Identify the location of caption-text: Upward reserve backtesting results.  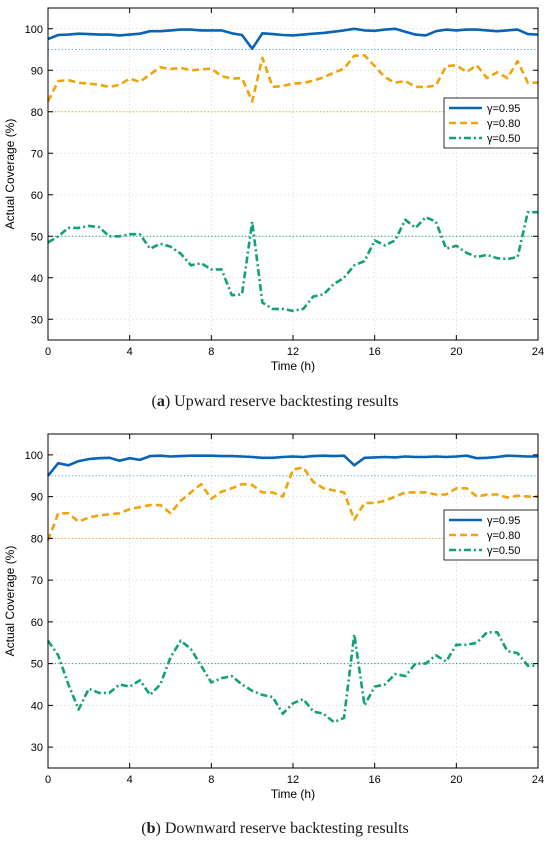
(284, 401).